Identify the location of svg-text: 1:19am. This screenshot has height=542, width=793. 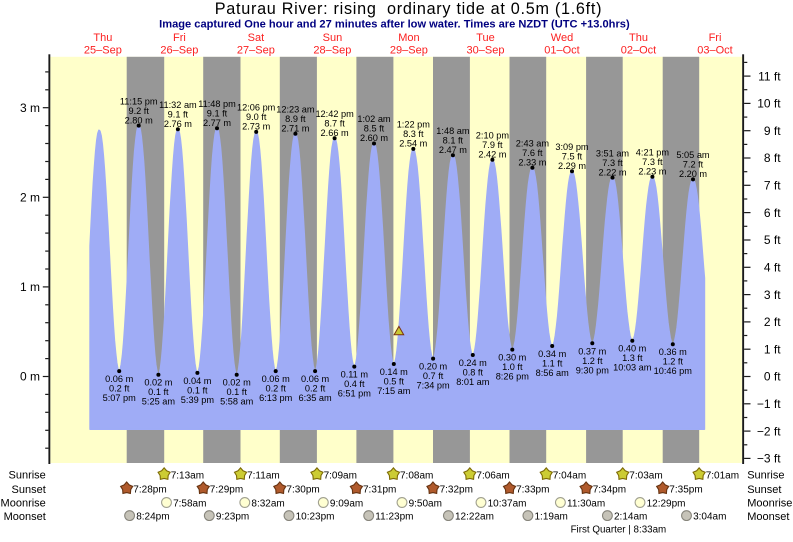
(551, 517).